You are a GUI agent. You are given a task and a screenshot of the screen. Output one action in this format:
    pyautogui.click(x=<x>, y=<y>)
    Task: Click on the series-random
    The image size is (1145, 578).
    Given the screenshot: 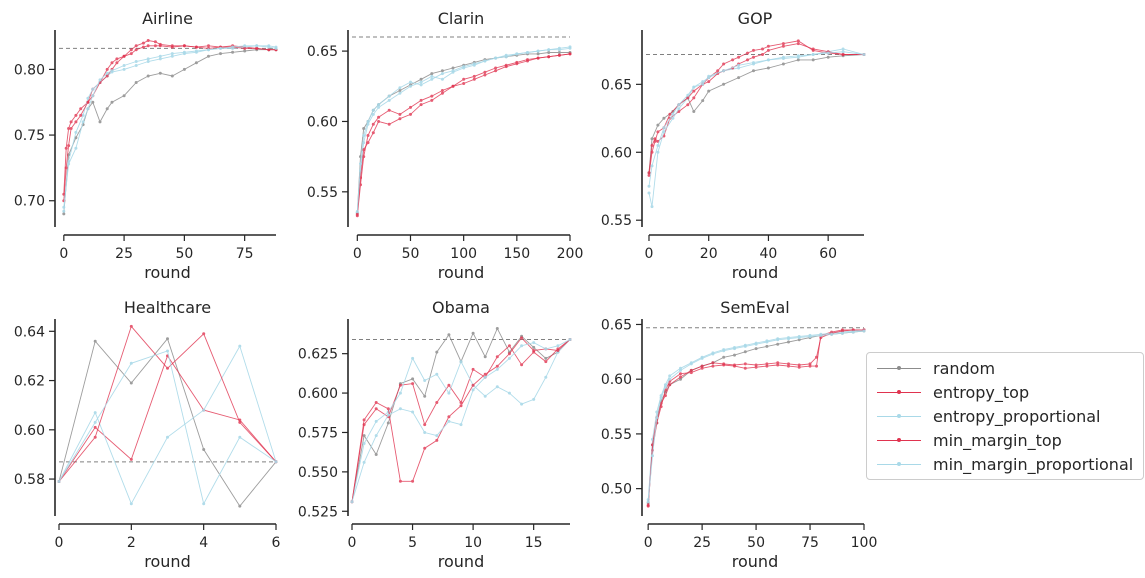 What is the action you would take?
    pyautogui.click(x=463, y=133)
    